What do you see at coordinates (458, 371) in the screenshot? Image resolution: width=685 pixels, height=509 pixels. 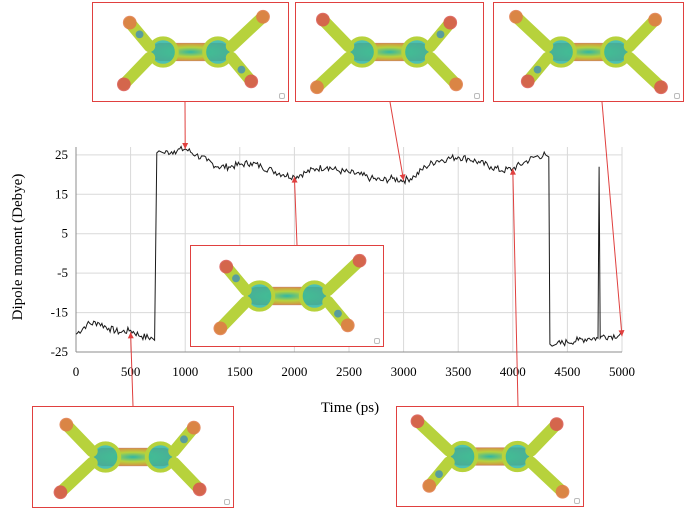 I see `x-tick-label: 3500` at bounding box center [458, 371].